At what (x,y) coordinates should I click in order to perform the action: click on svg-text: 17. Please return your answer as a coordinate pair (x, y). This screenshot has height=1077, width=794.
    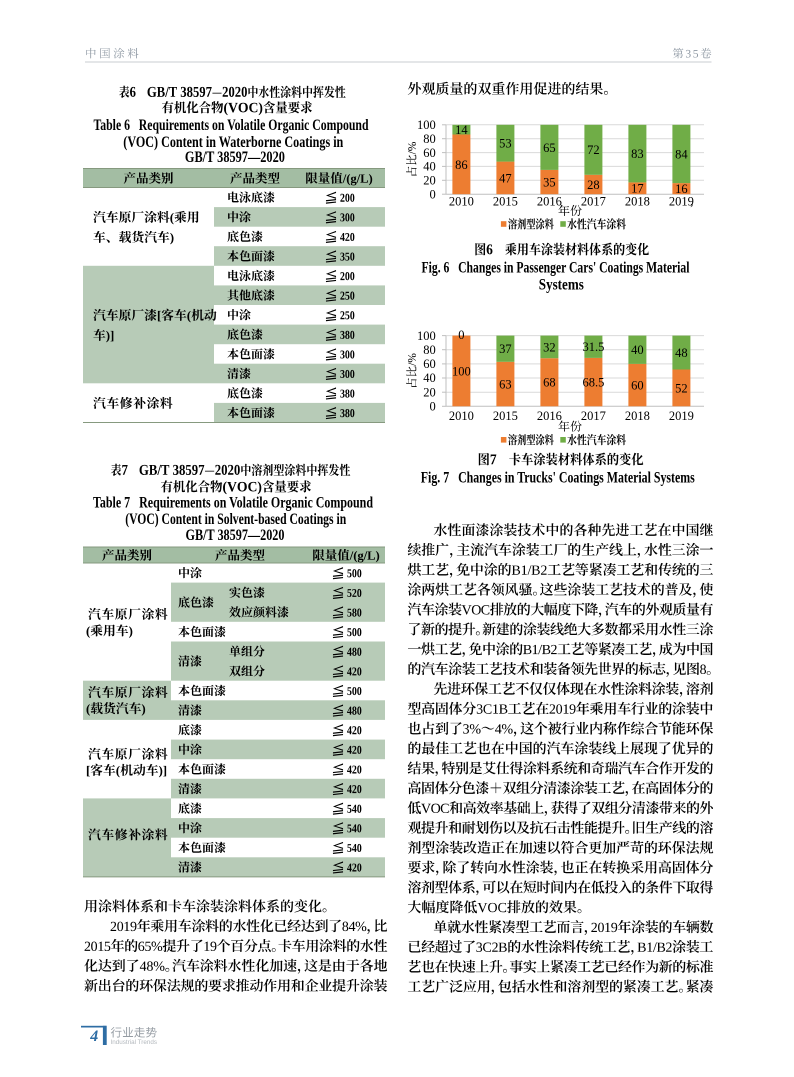
    Looking at the image, I should click on (637, 189).